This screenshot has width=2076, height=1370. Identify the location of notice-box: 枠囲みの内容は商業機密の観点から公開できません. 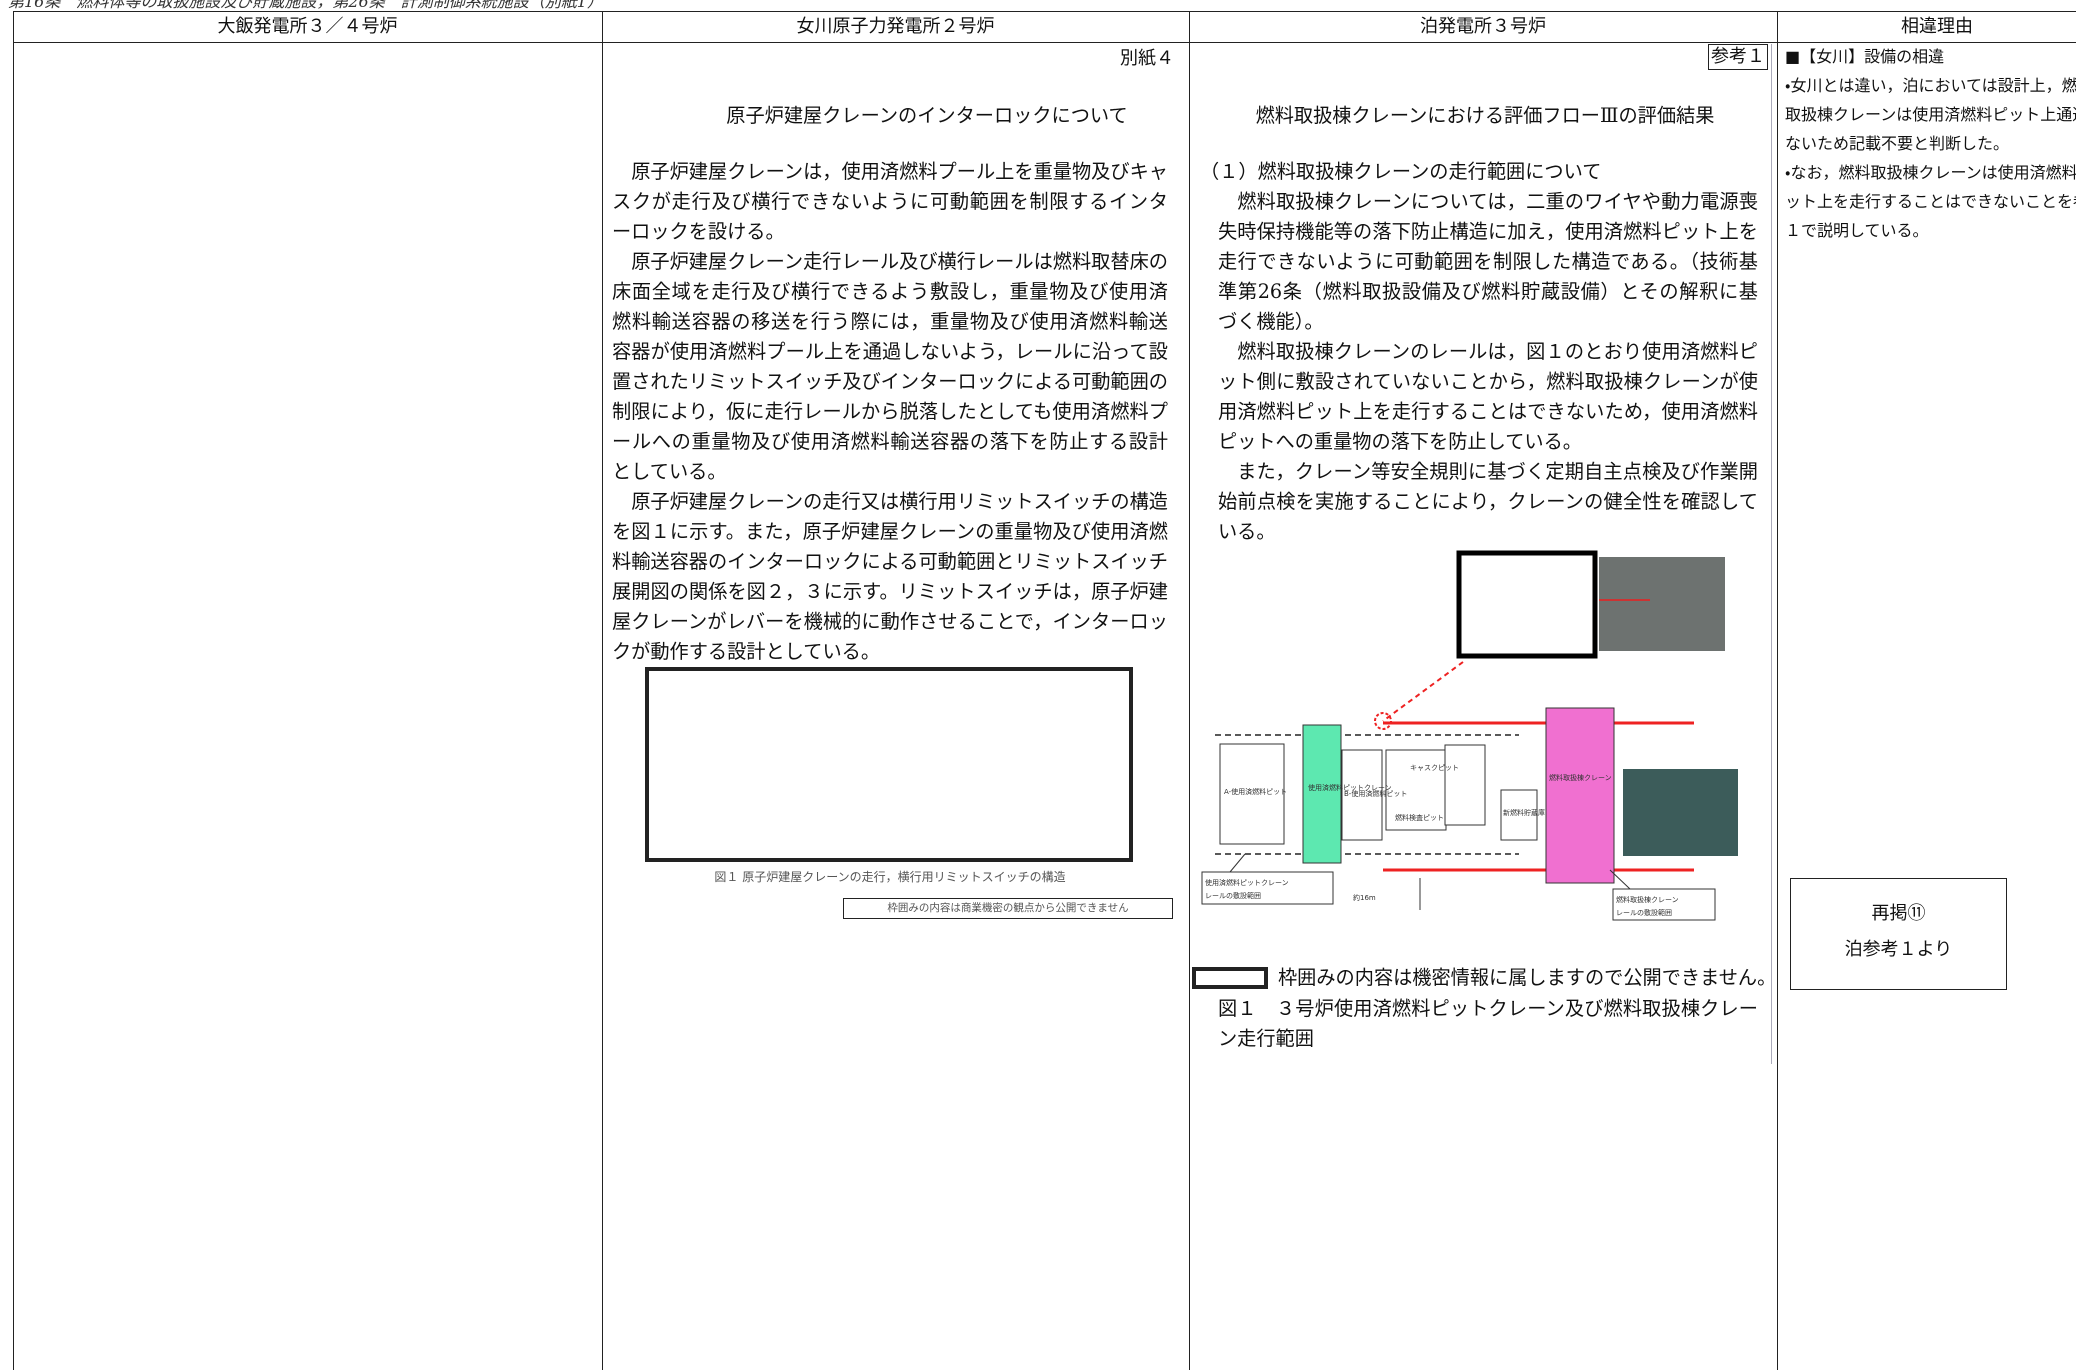
(1008, 908).